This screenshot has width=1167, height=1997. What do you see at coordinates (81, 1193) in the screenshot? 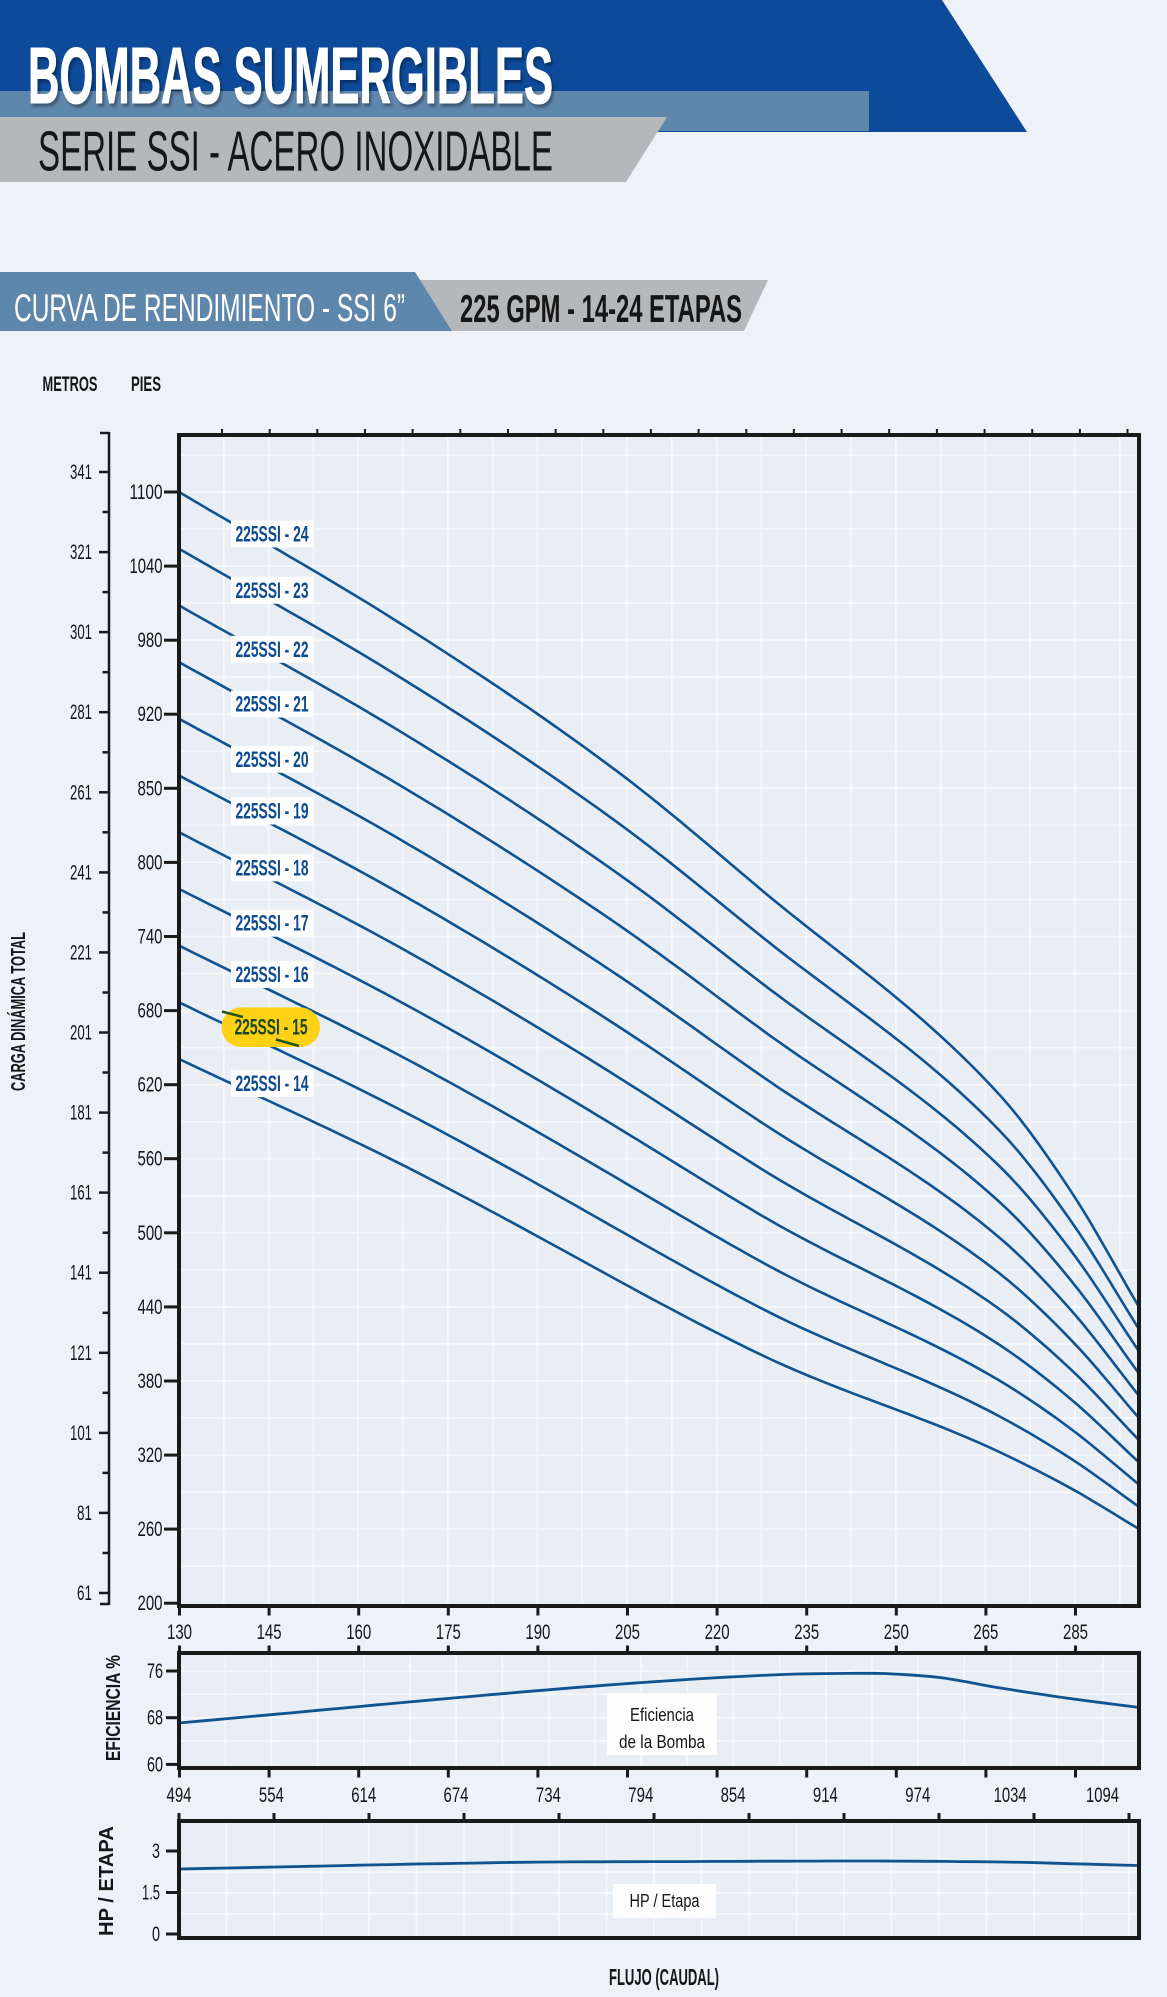
I see `svg-text: 161` at bounding box center [81, 1193].